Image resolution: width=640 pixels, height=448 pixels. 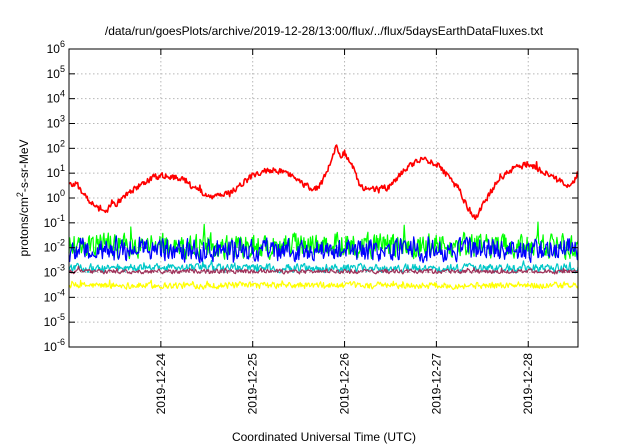 I want to click on x-axis-label: Coordinated Universal Time (UTC), so click(x=324, y=437).